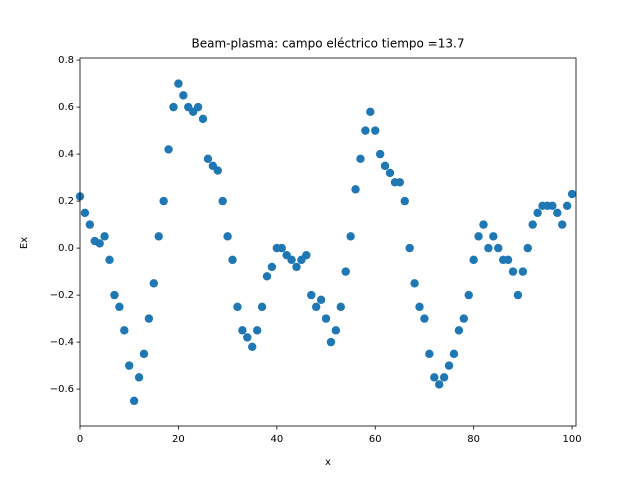 The width and height of the screenshot is (640, 480). Describe the element at coordinates (66, 201) in the screenshot. I see `y-tick-label: 0.2` at that location.